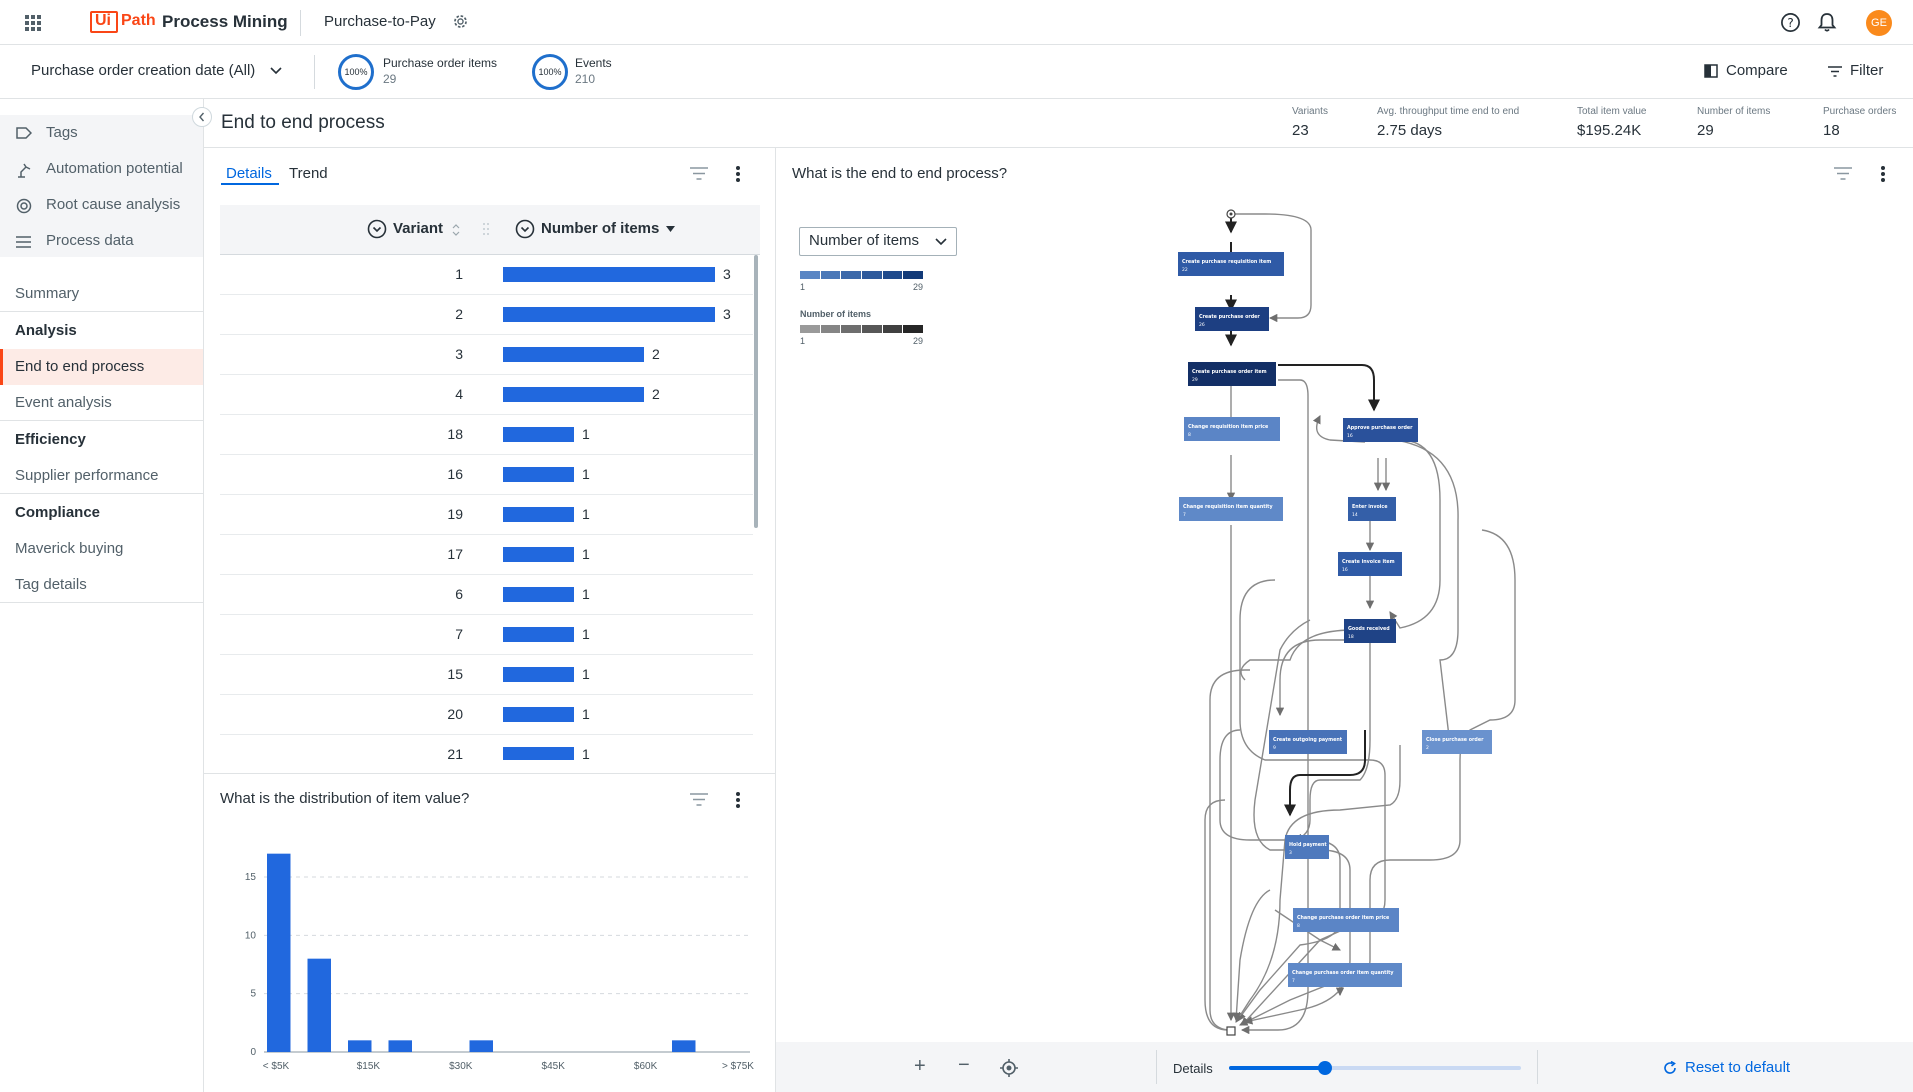  I want to click on process-node: Create purchase requisition item 22, so click(1231, 264).